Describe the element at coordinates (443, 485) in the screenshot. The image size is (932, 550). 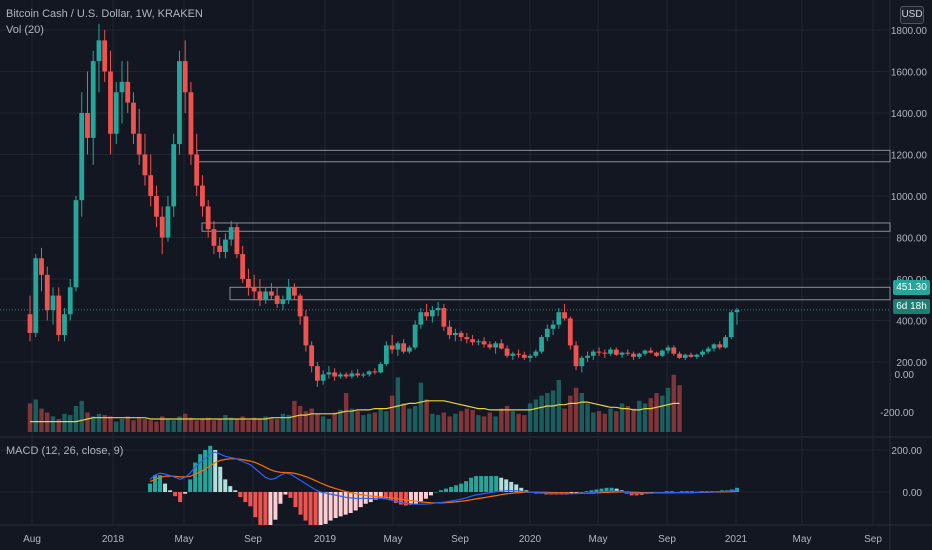
I see `macd-plot` at that location.